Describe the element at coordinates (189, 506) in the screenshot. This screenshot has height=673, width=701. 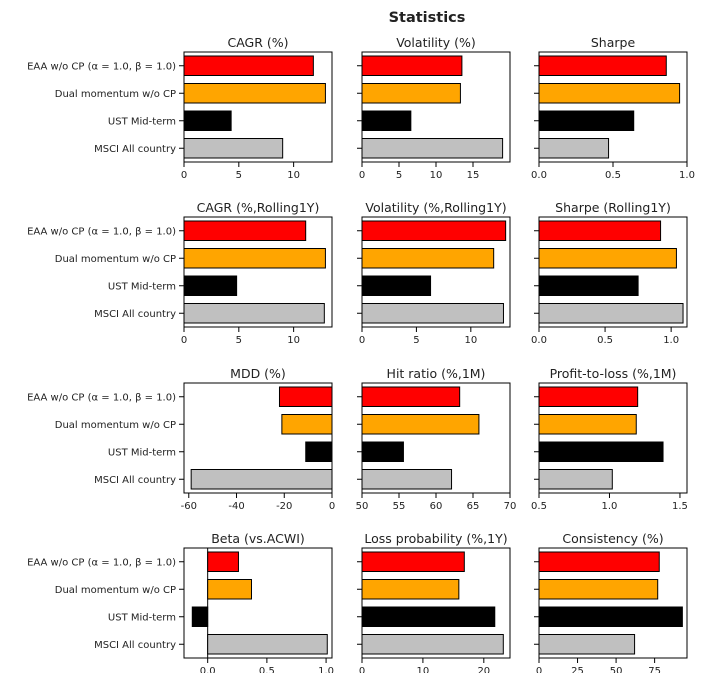
I see `x-tick-label: -60` at that location.